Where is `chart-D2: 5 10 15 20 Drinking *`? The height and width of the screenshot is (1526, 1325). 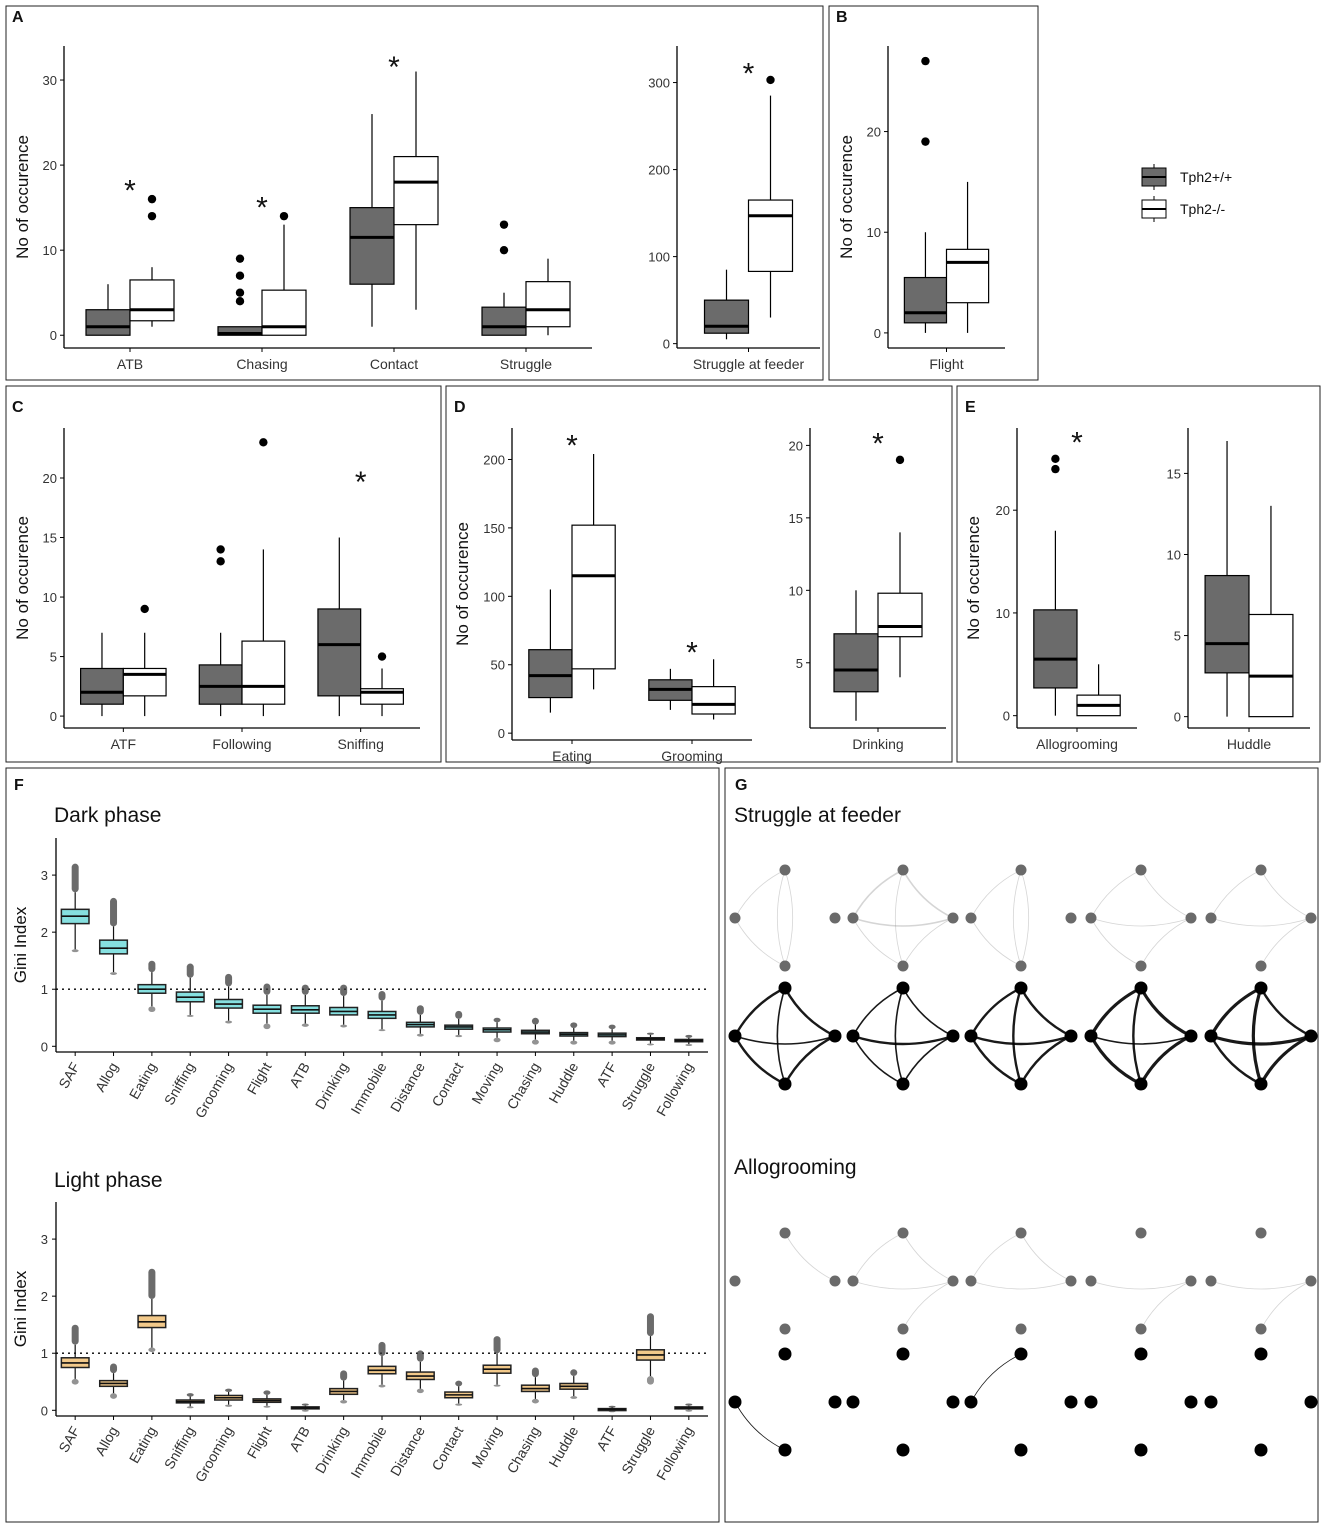
chart-D2: 5 10 15 20 Drinking * is located at coordinates (867, 590).